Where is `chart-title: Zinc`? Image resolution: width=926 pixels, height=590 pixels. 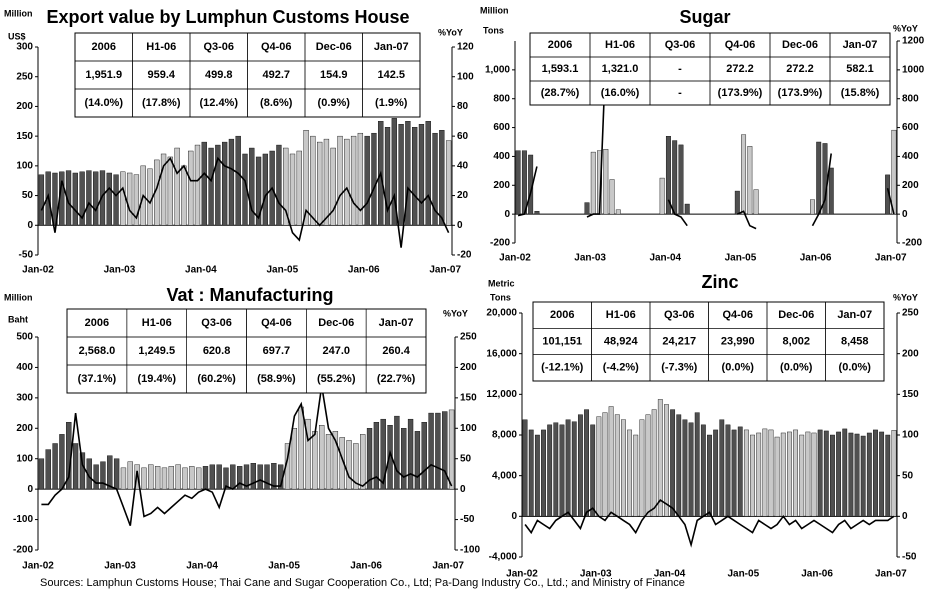
chart-title: Zinc is located at coordinates (719, 282).